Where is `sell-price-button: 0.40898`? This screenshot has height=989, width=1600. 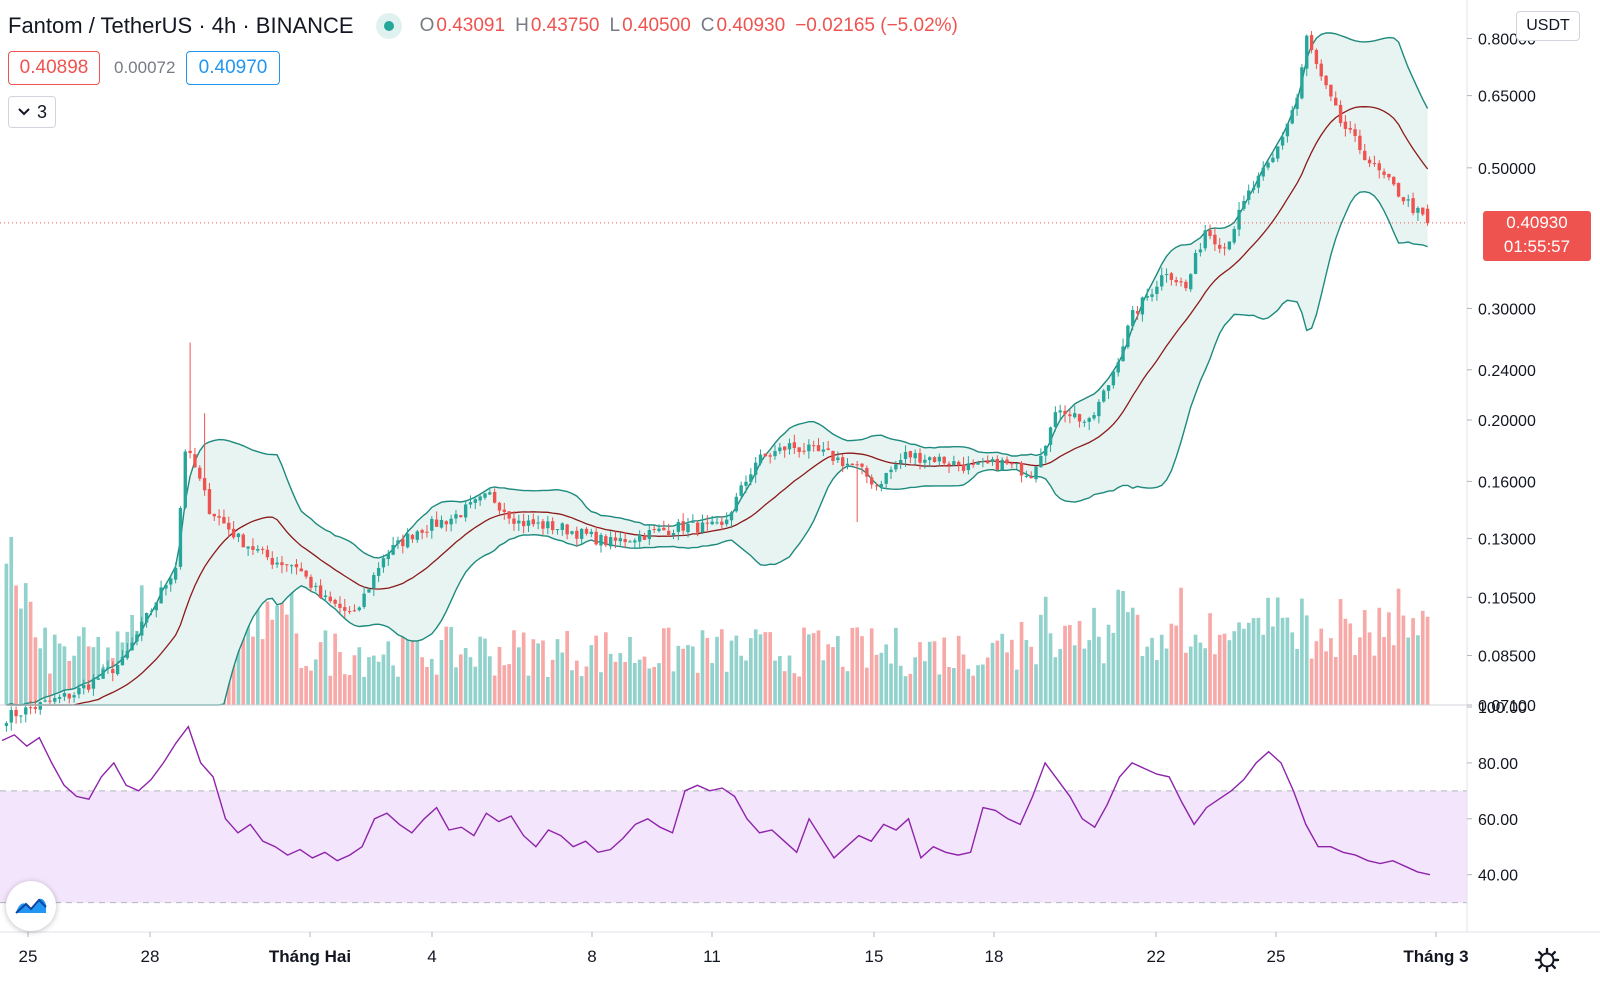
sell-price-button: 0.40898 is located at coordinates (54, 68).